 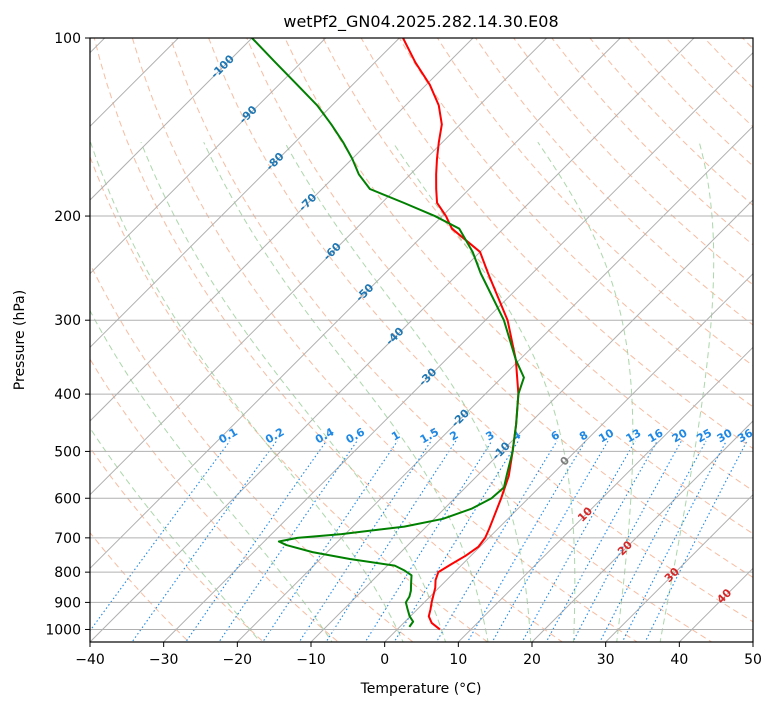 What do you see at coordinates (67, 603) in the screenshot?
I see `y-tick-label: 900` at bounding box center [67, 603].